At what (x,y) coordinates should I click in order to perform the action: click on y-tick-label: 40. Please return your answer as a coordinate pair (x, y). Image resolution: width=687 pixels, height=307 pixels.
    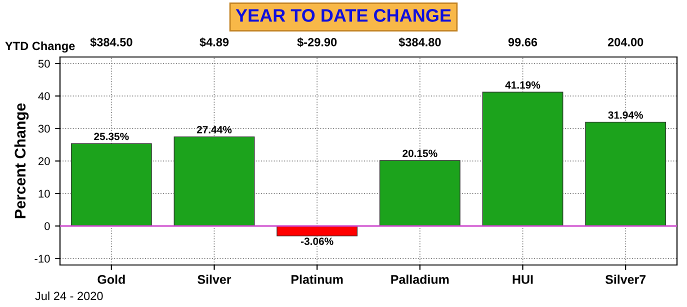
    Looking at the image, I should click on (44, 96).